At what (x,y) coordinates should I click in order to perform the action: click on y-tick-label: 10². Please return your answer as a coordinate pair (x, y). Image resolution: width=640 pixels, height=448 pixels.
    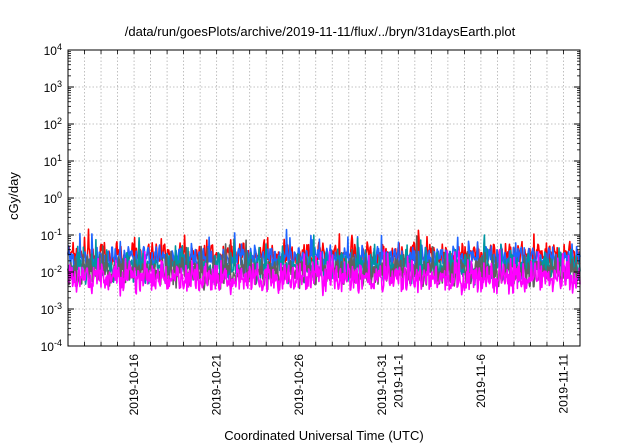
    Looking at the image, I should click on (53, 124).